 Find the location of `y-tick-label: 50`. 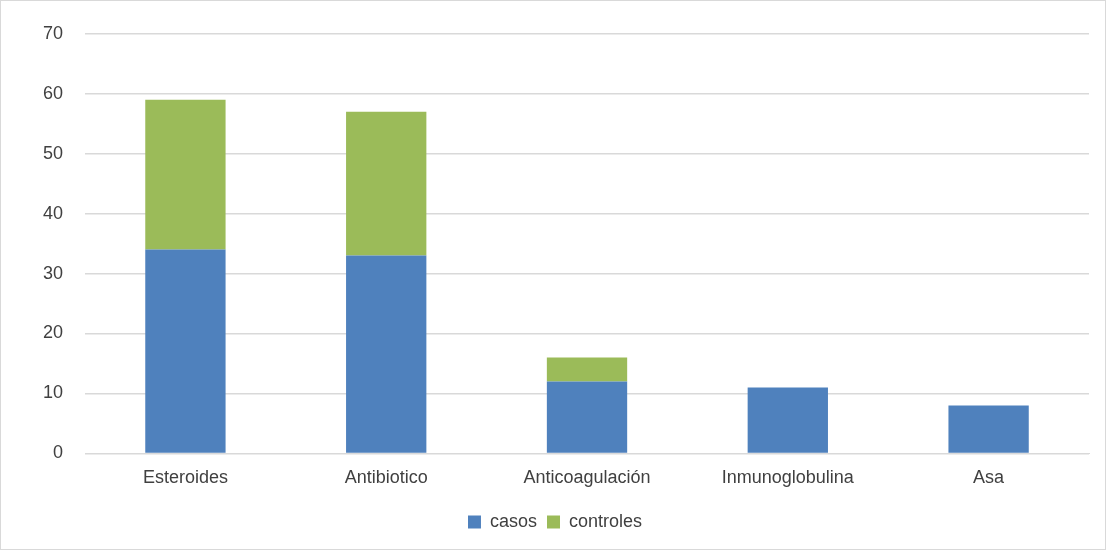

y-tick-label: 50 is located at coordinates (53, 152).